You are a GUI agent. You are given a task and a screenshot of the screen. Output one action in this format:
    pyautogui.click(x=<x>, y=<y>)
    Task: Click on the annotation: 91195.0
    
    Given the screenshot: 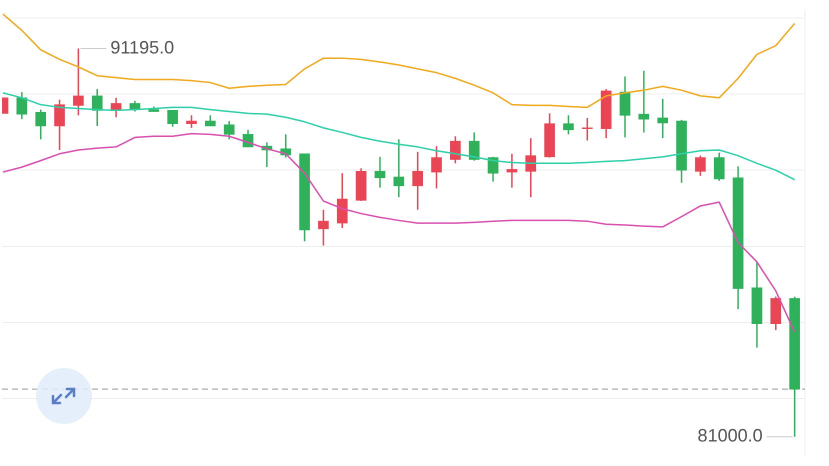 What is the action you would take?
    pyautogui.click(x=142, y=47)
    